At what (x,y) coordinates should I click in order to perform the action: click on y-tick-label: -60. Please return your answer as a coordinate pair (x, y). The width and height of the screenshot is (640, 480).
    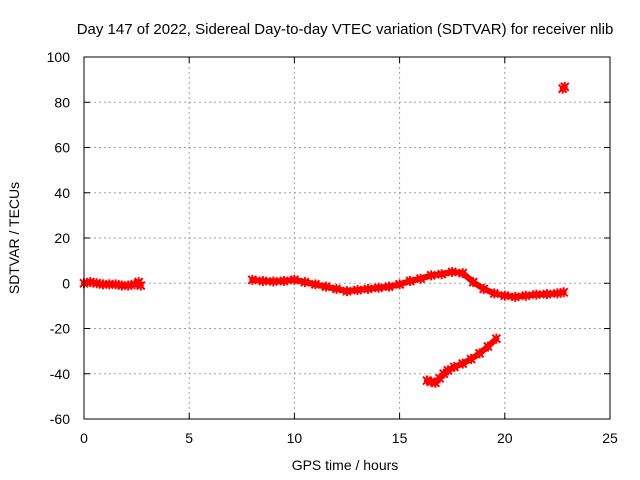
    Looking at the image, I should click on (60, 419).